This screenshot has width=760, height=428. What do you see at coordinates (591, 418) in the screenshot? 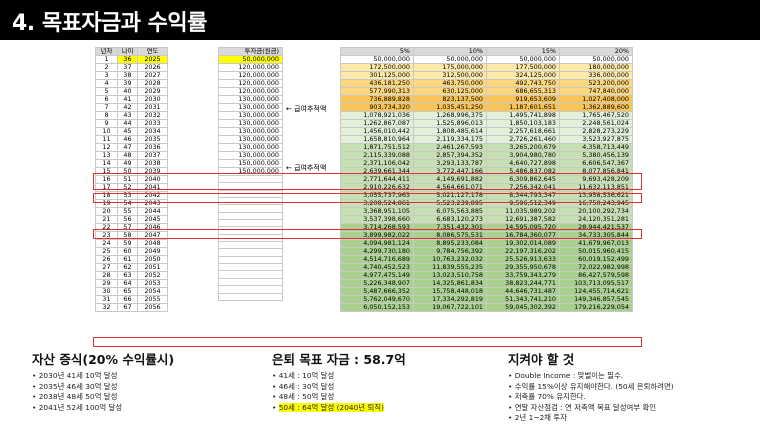
I see `list-item: 2년 1~2채 투자` at bounding box center [591, 418].